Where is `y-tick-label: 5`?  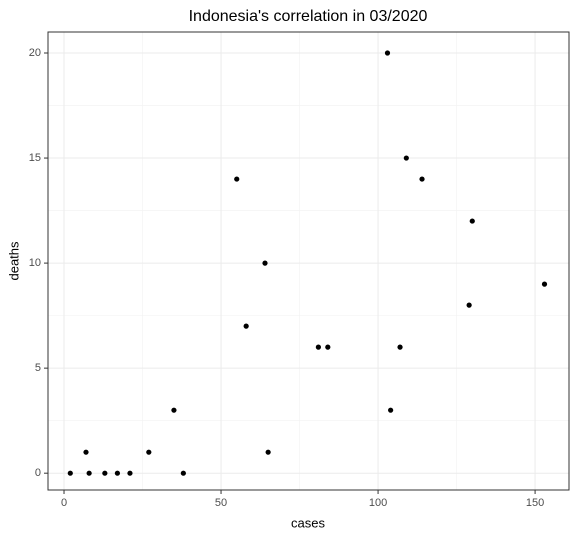
y-tick-label: 5 is located at coordinates (38, 368).